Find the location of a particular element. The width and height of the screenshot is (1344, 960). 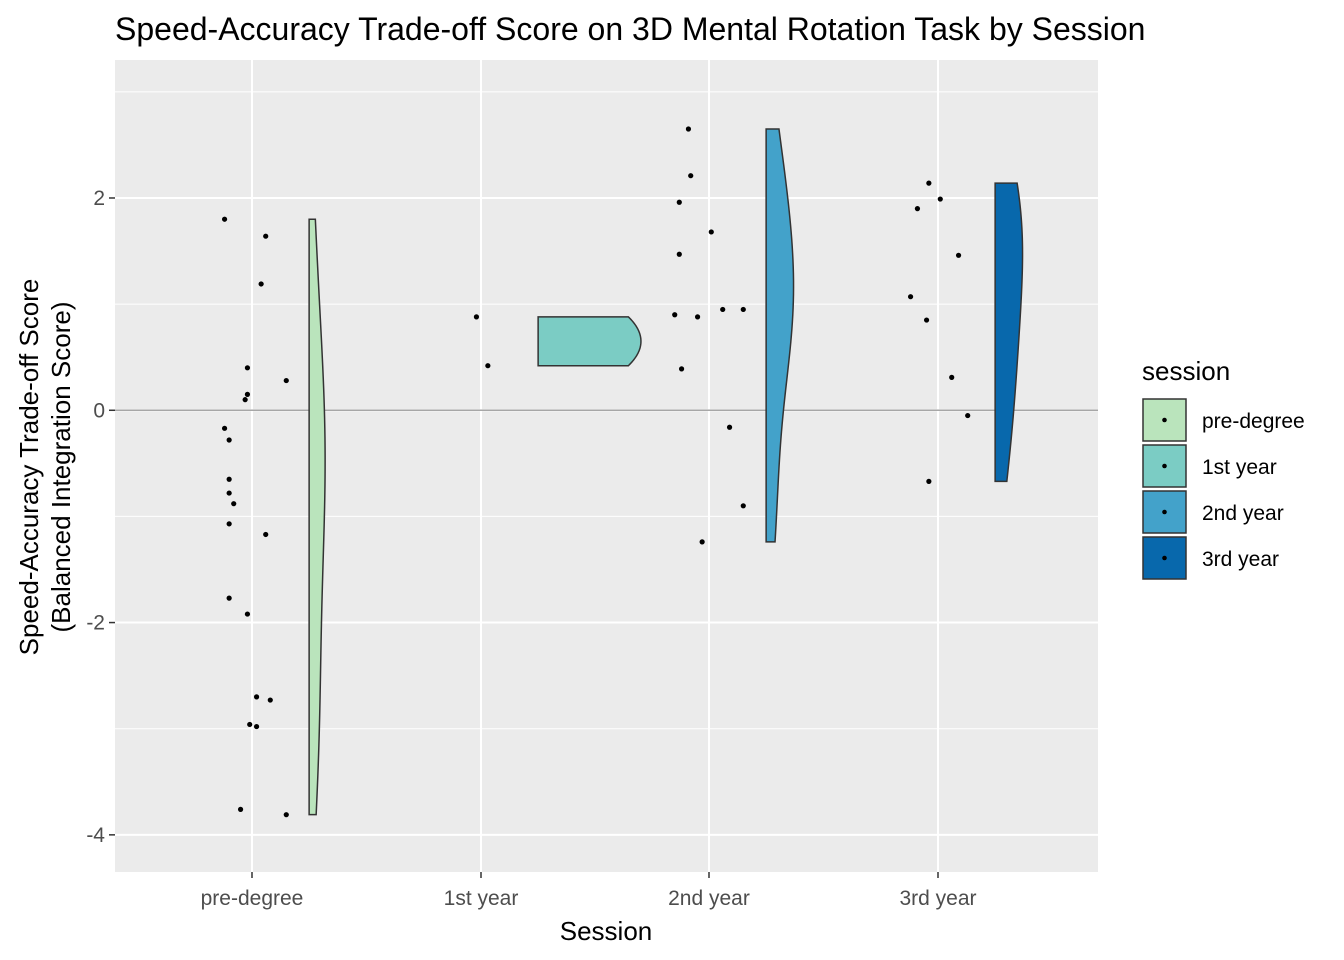

legend-label: 3rd year is located at coordinates (1240, 559).